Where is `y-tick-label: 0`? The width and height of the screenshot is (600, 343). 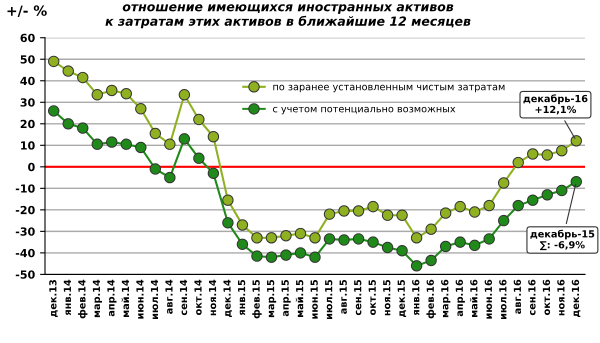
y-tick-label: 0 is located at coordinates (31, 167).